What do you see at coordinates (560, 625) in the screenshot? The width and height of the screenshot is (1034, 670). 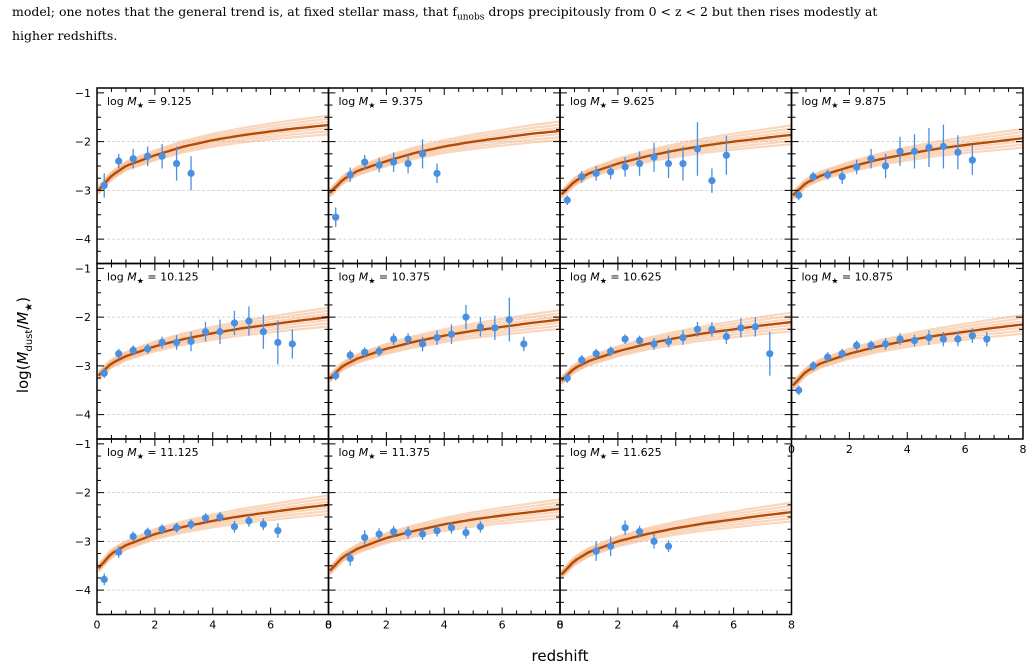 I see `x-tick-label: 8` at bounding box center [560, 625].